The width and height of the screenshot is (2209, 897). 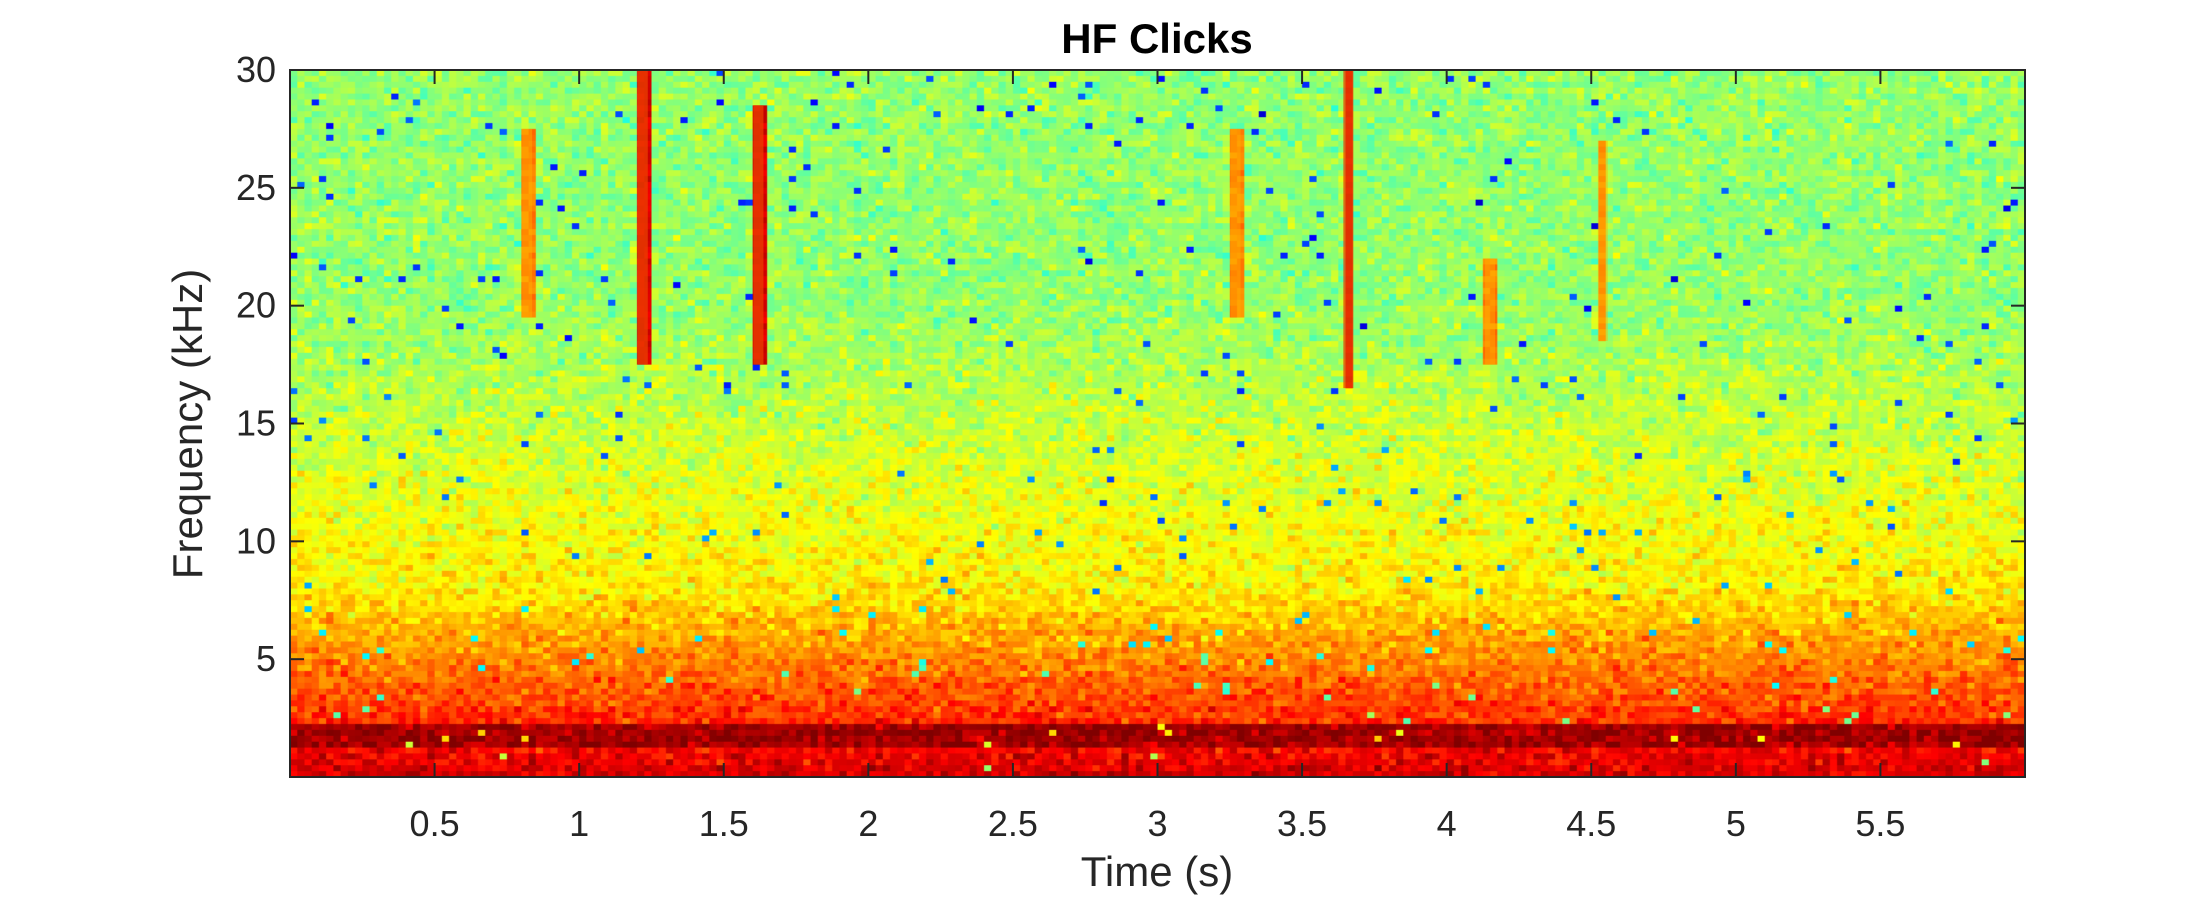 What do you see at coordinates (1157, 823) in the screenshot?
I see `x-tick-label: 3` at bounding box center [1157, 823].